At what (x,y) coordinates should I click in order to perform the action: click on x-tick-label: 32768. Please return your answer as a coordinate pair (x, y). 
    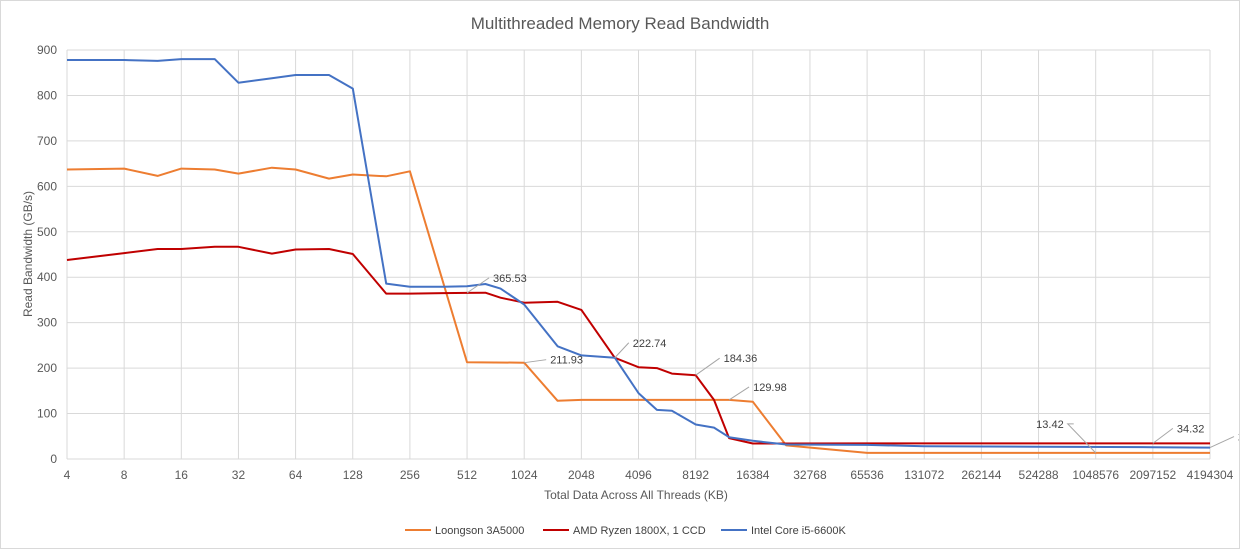
    Looking at the image, I should click on (810, 475).